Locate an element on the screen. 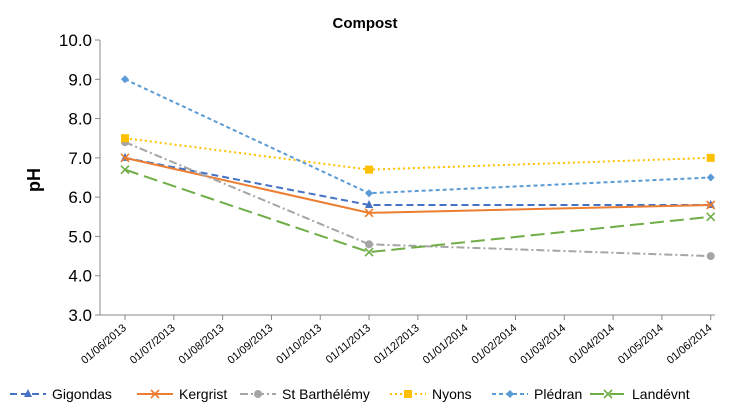 This screenshot has height=413, width=729. legend-label: Gigondas is located at coordinates (82, 394).